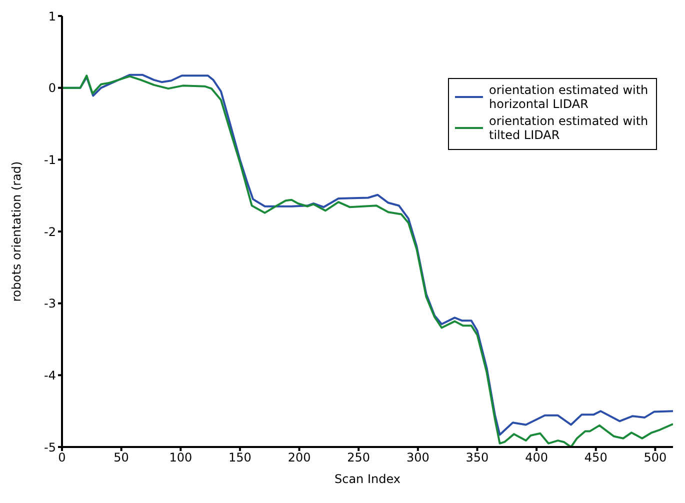  What do you see at coordinates (299, 457) in the screenshot?
I see `x-tick-label: 200` at bounding box center [299, 457].